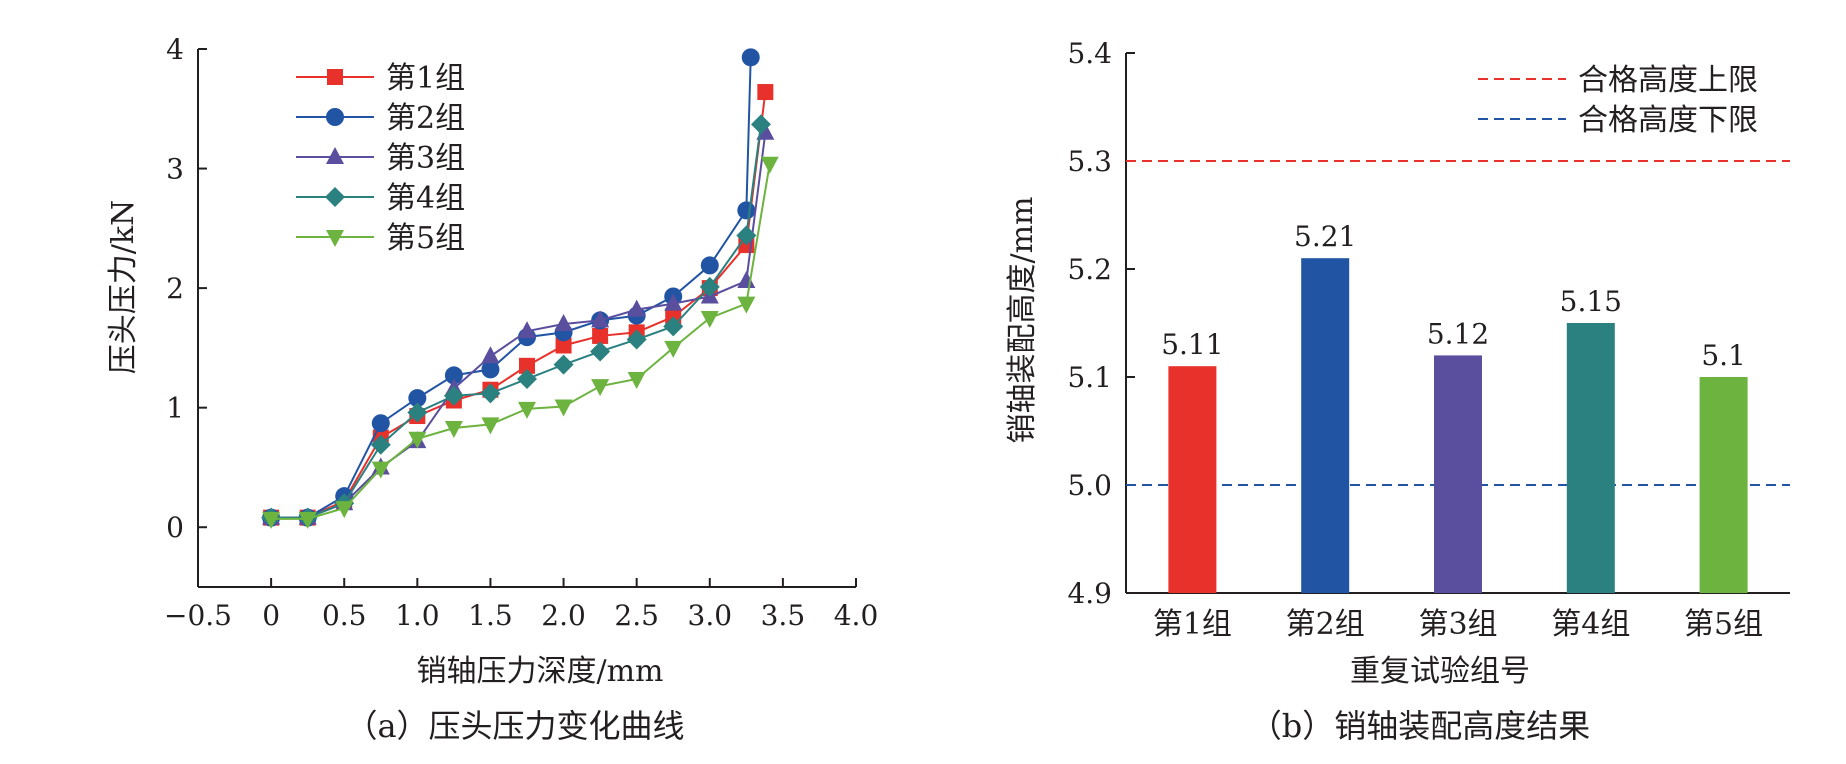 This screenshot has width=1846, height=764. What do you see at coordinates (425, 158) in the screenshot?
I see `legend-label-3: 第3组` at bounding box center [425, 158].